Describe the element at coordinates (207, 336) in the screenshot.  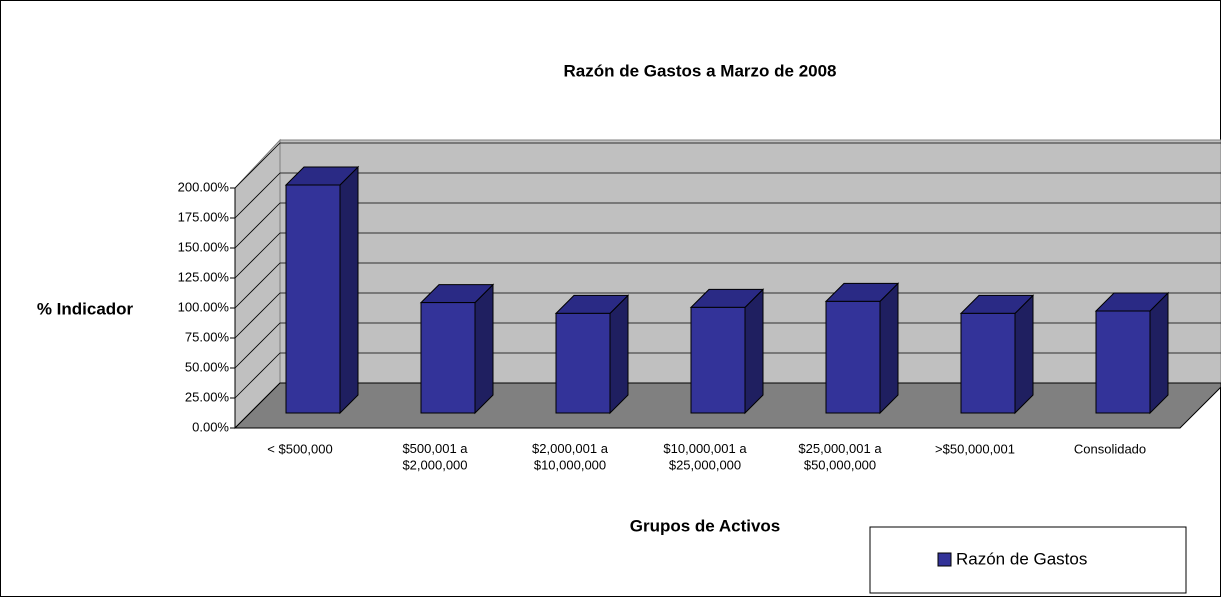
I see `y-tick-label: 75.00%` at that location.